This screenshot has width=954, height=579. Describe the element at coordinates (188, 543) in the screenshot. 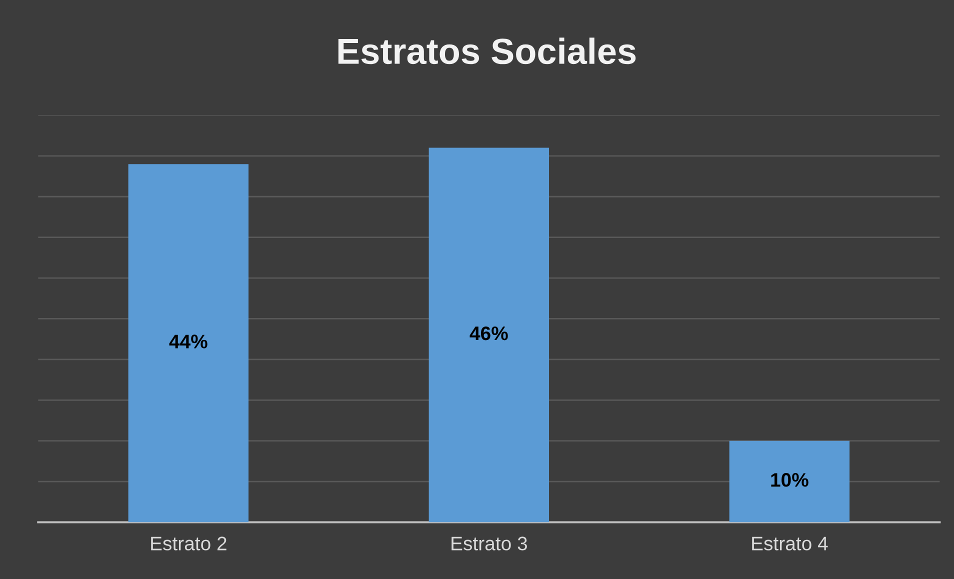

I see `x-tick-label: Estrato 2` at that location.